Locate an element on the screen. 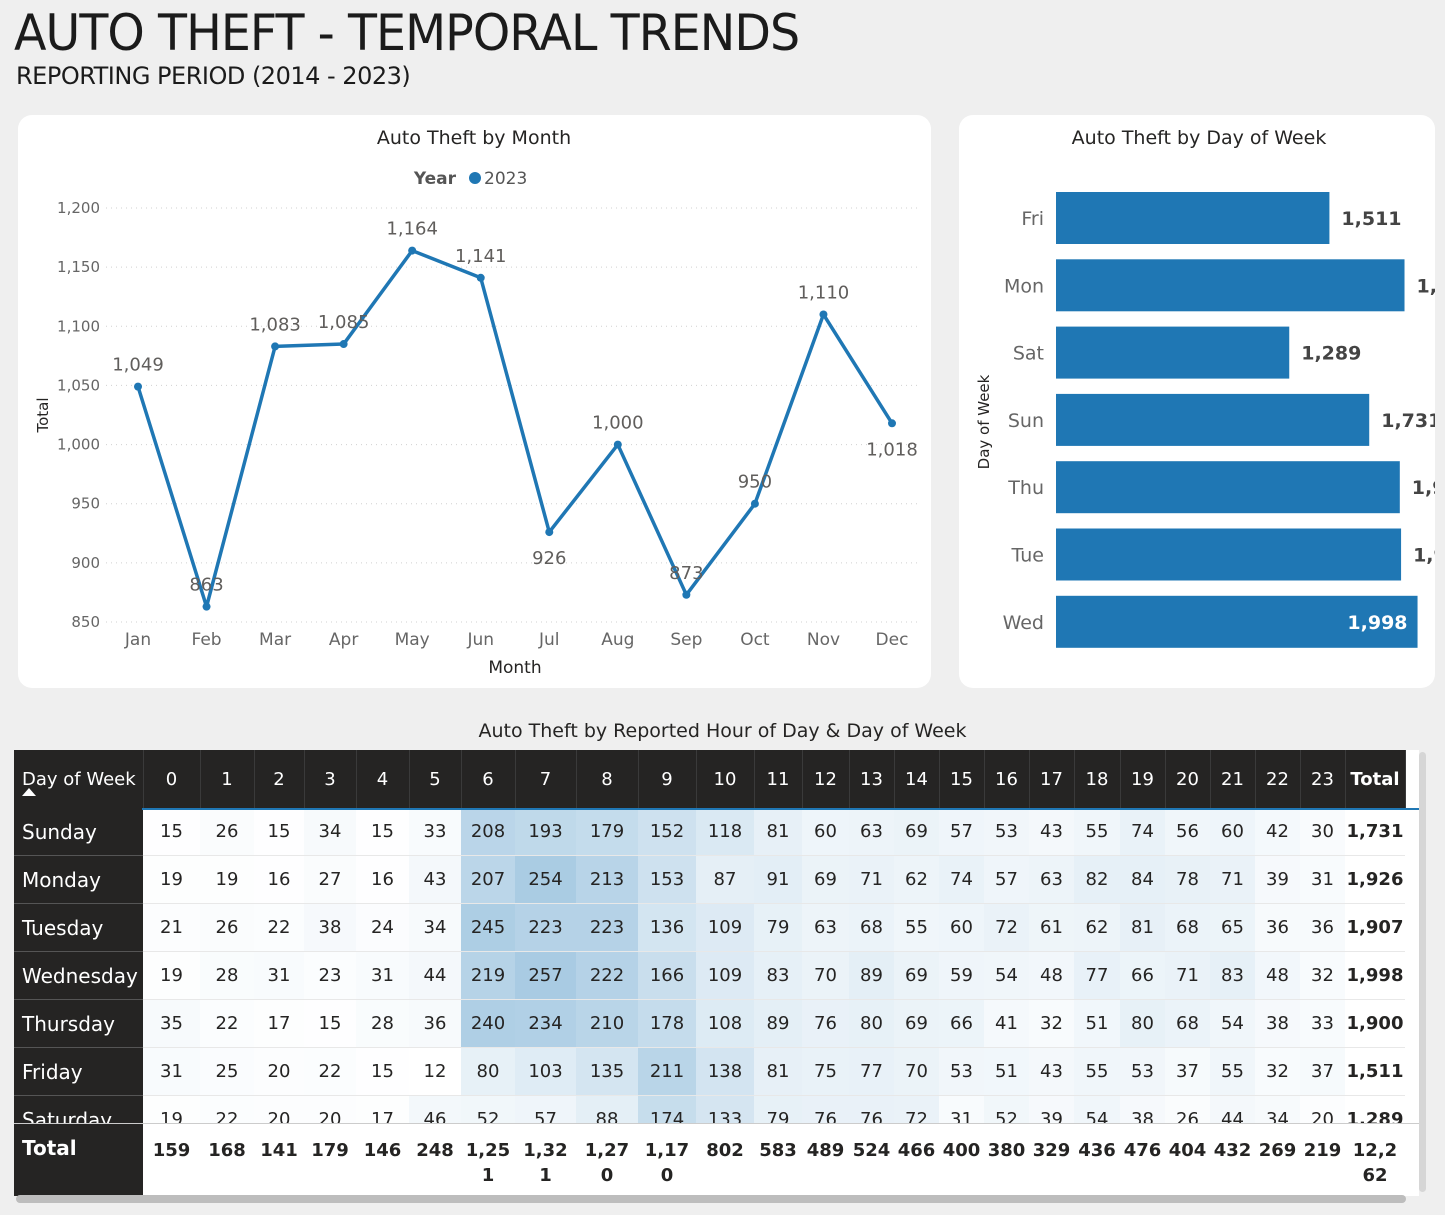 This screenshot has width=1445, height=1215. heatmap-cell: 17 is located at coordinates (279, 1023).